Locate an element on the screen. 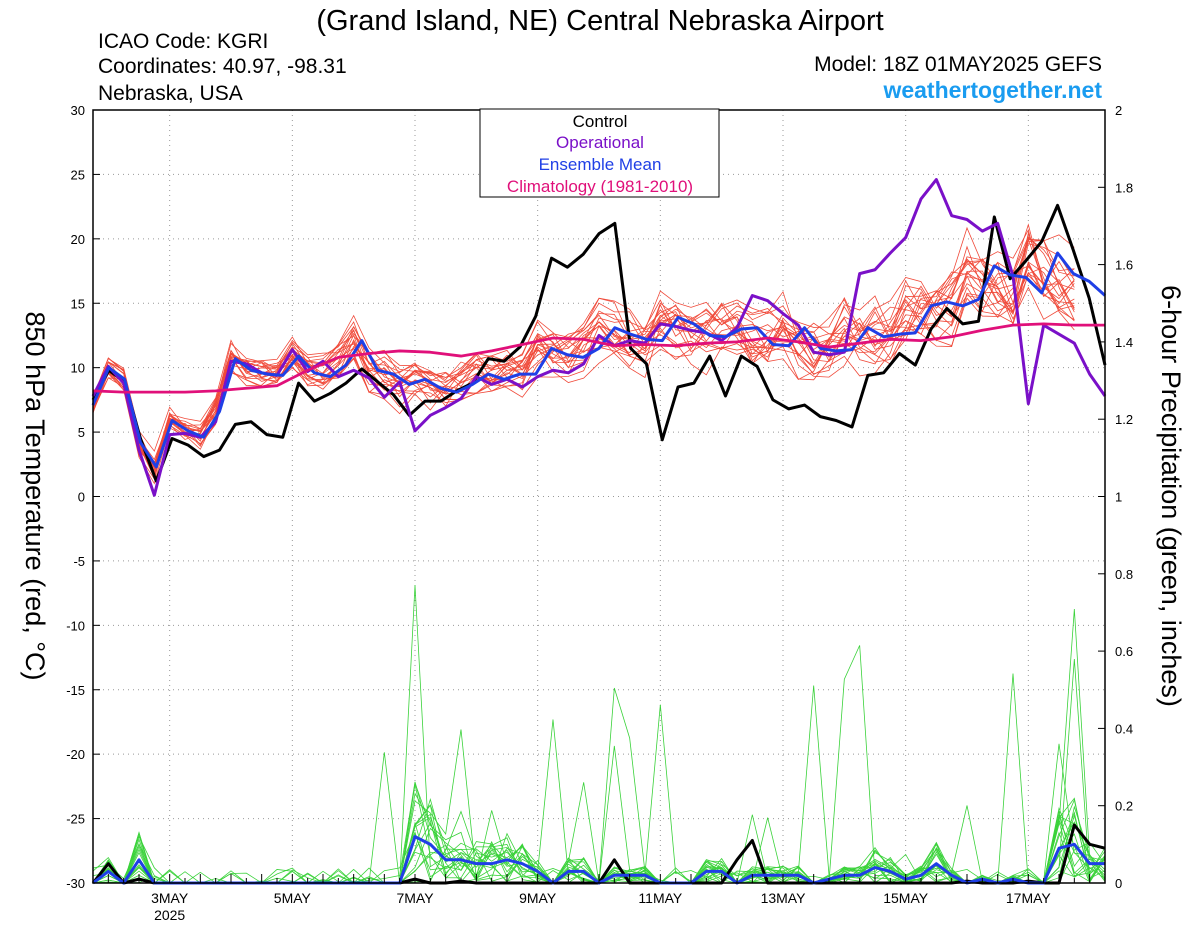  x-tick-sublabel: 2025 is located at coordinates (169, 915).